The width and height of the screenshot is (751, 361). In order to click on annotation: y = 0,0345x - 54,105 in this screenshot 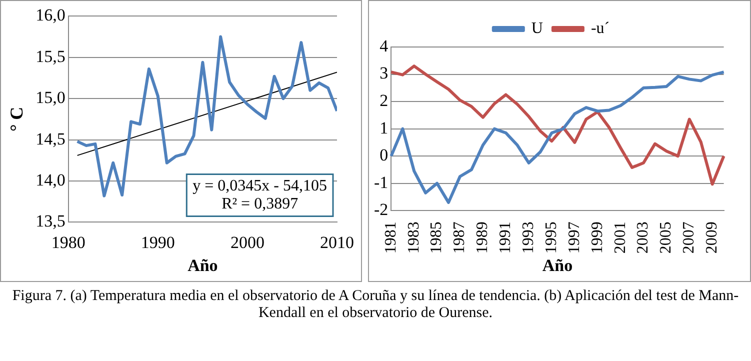, I will do `click(260, 185)`.